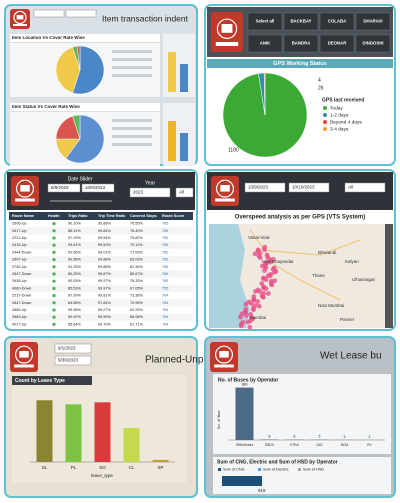 Image resolution: width=400 pixels, height=503 pixels. I want to click on table-cell: 99.01%, so click(105, 252).